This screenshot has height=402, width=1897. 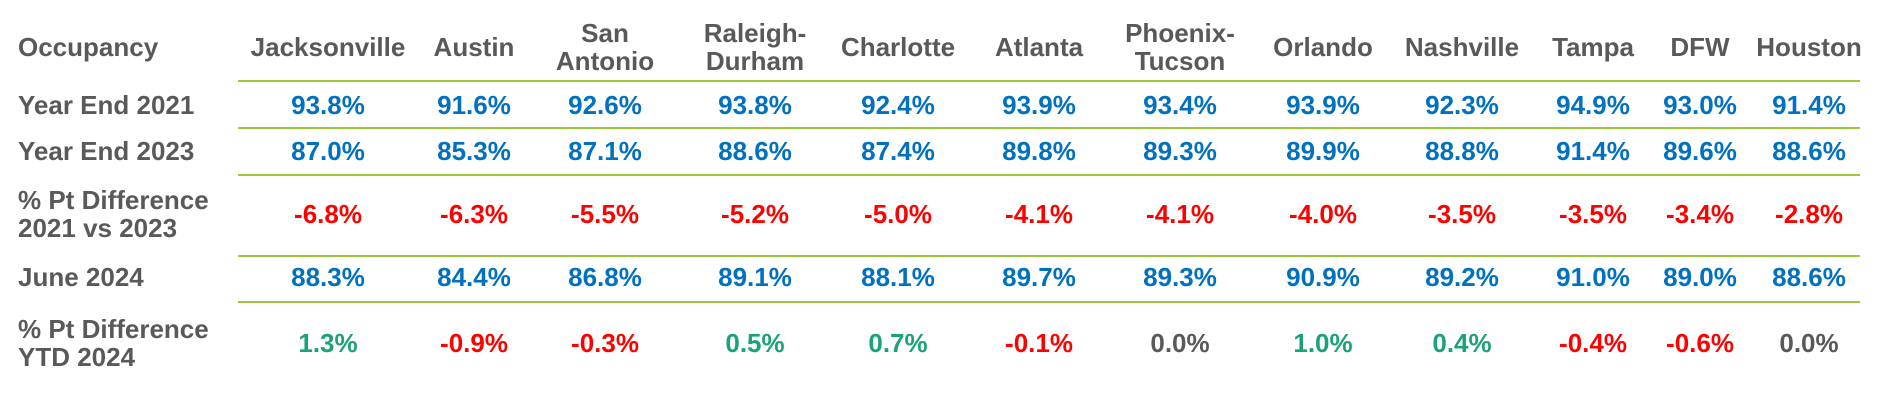 What do you see at coordinates (1462, 46) in the screenshot?
I see `column-header: Nashville` at bounding box center [1462, 46].